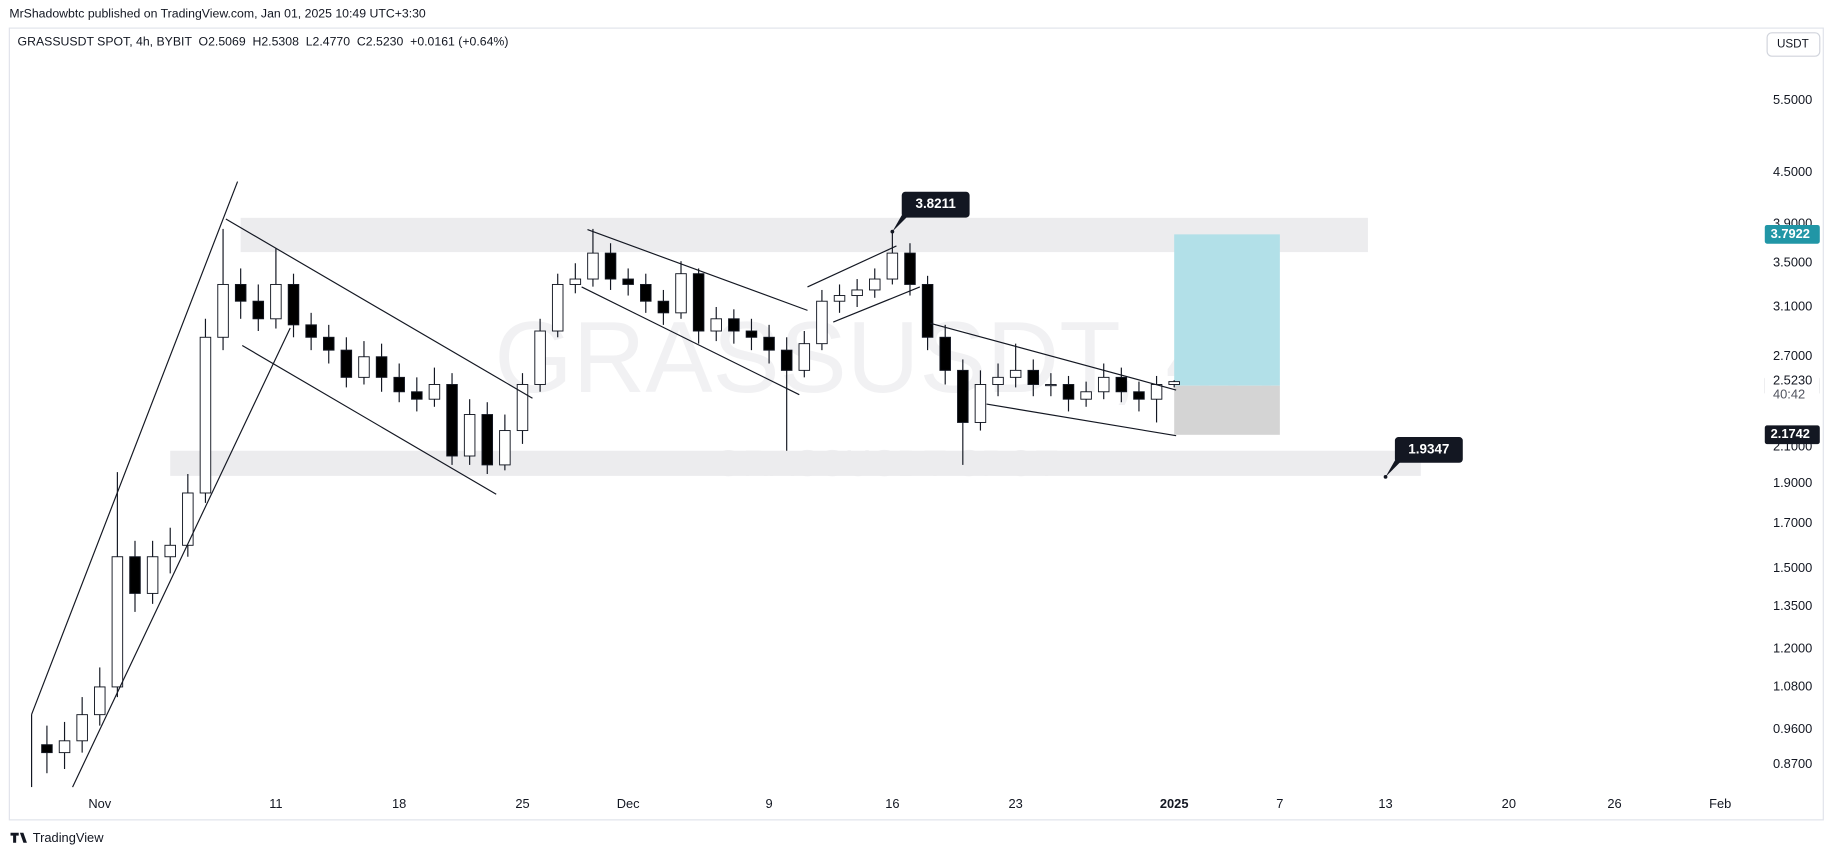  I want to click on y-tick-label: 5.5000, so click(1792, 99).